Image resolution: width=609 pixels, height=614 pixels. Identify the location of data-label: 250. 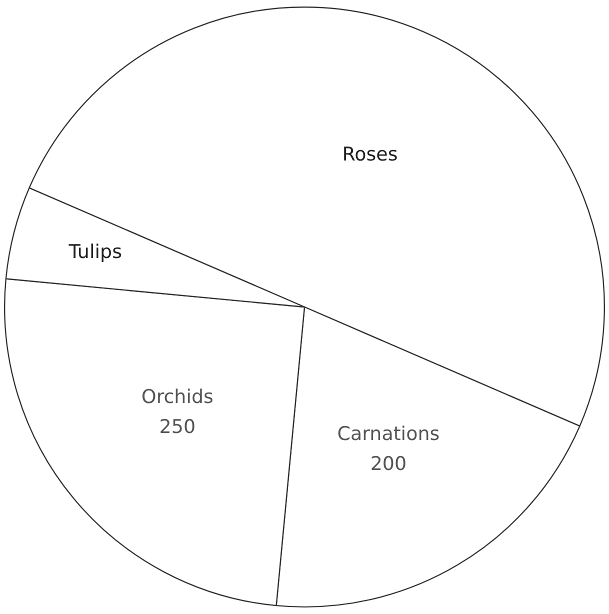
(177, 427).